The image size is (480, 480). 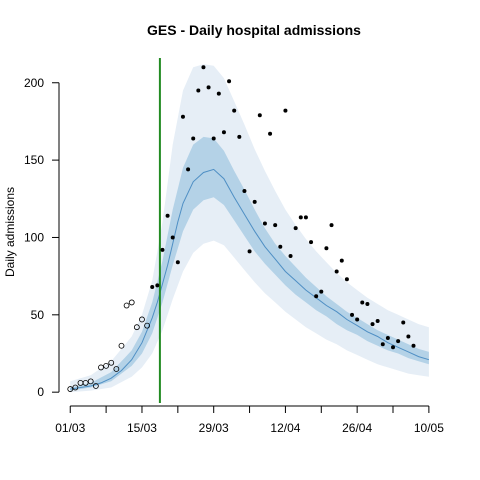 What do you see at coordinates (34, 160) in the screenshot?
I see `y-tick-label: 150` at bounding box center [34, 160].